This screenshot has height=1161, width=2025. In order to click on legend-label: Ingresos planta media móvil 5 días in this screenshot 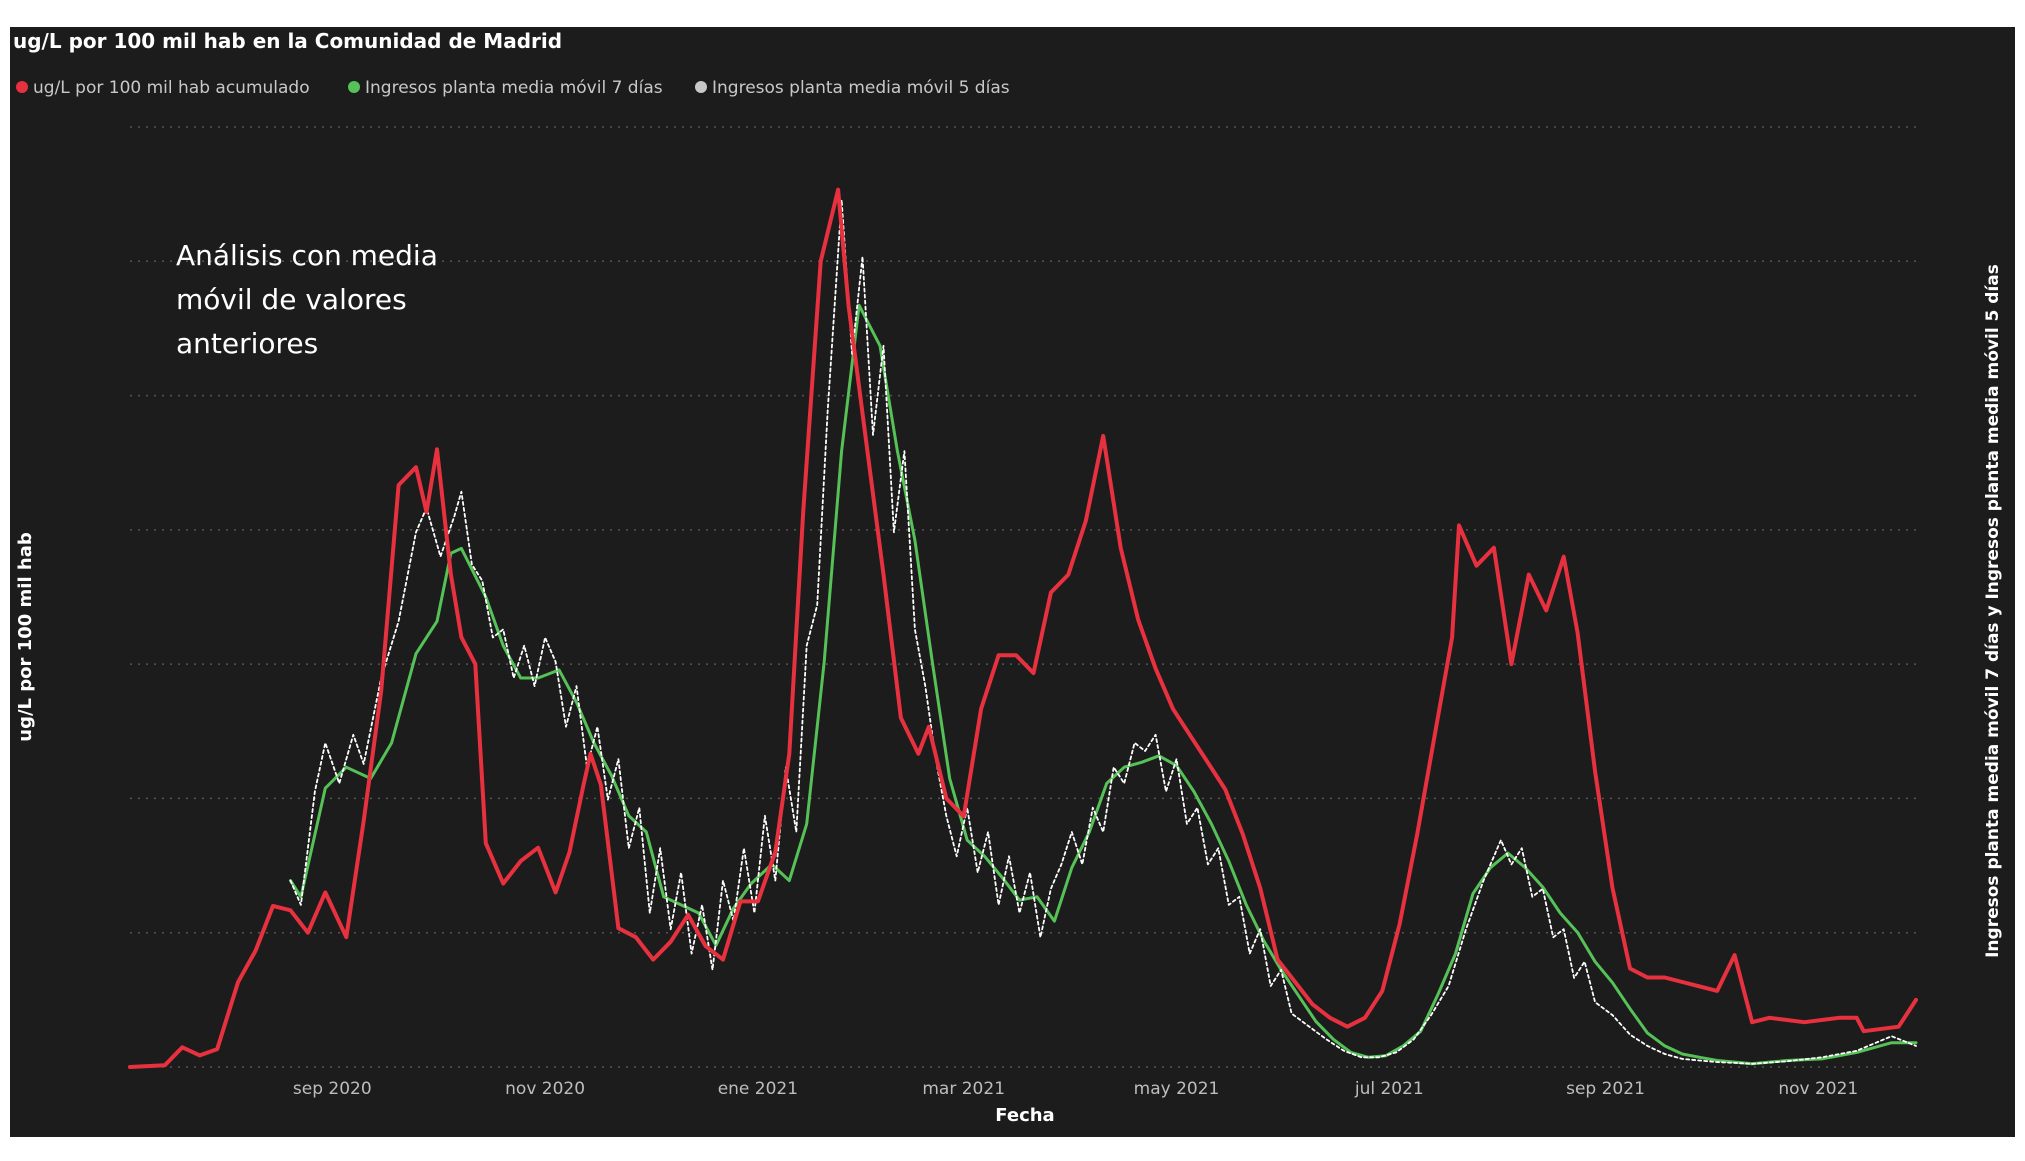, I will do `click(861, 88)`.